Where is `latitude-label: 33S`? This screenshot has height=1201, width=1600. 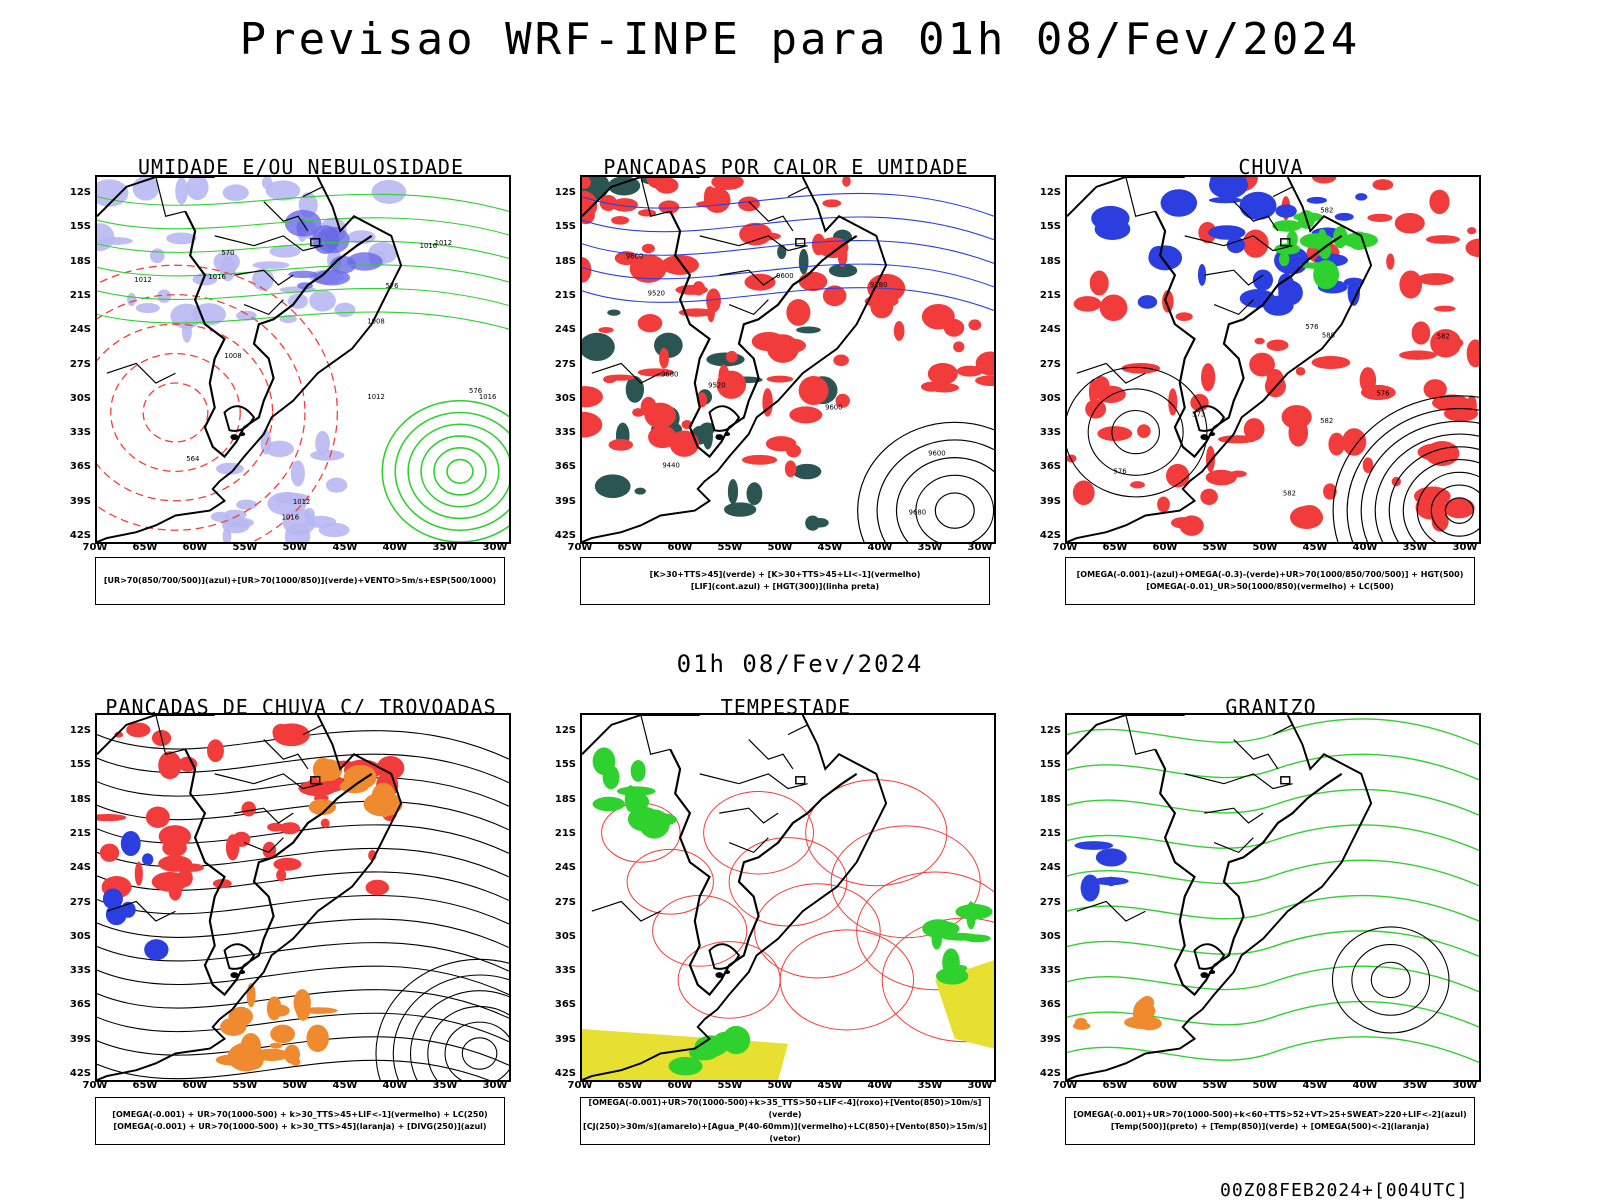
latitude-label: 33S is located at coordinates (80, 433).